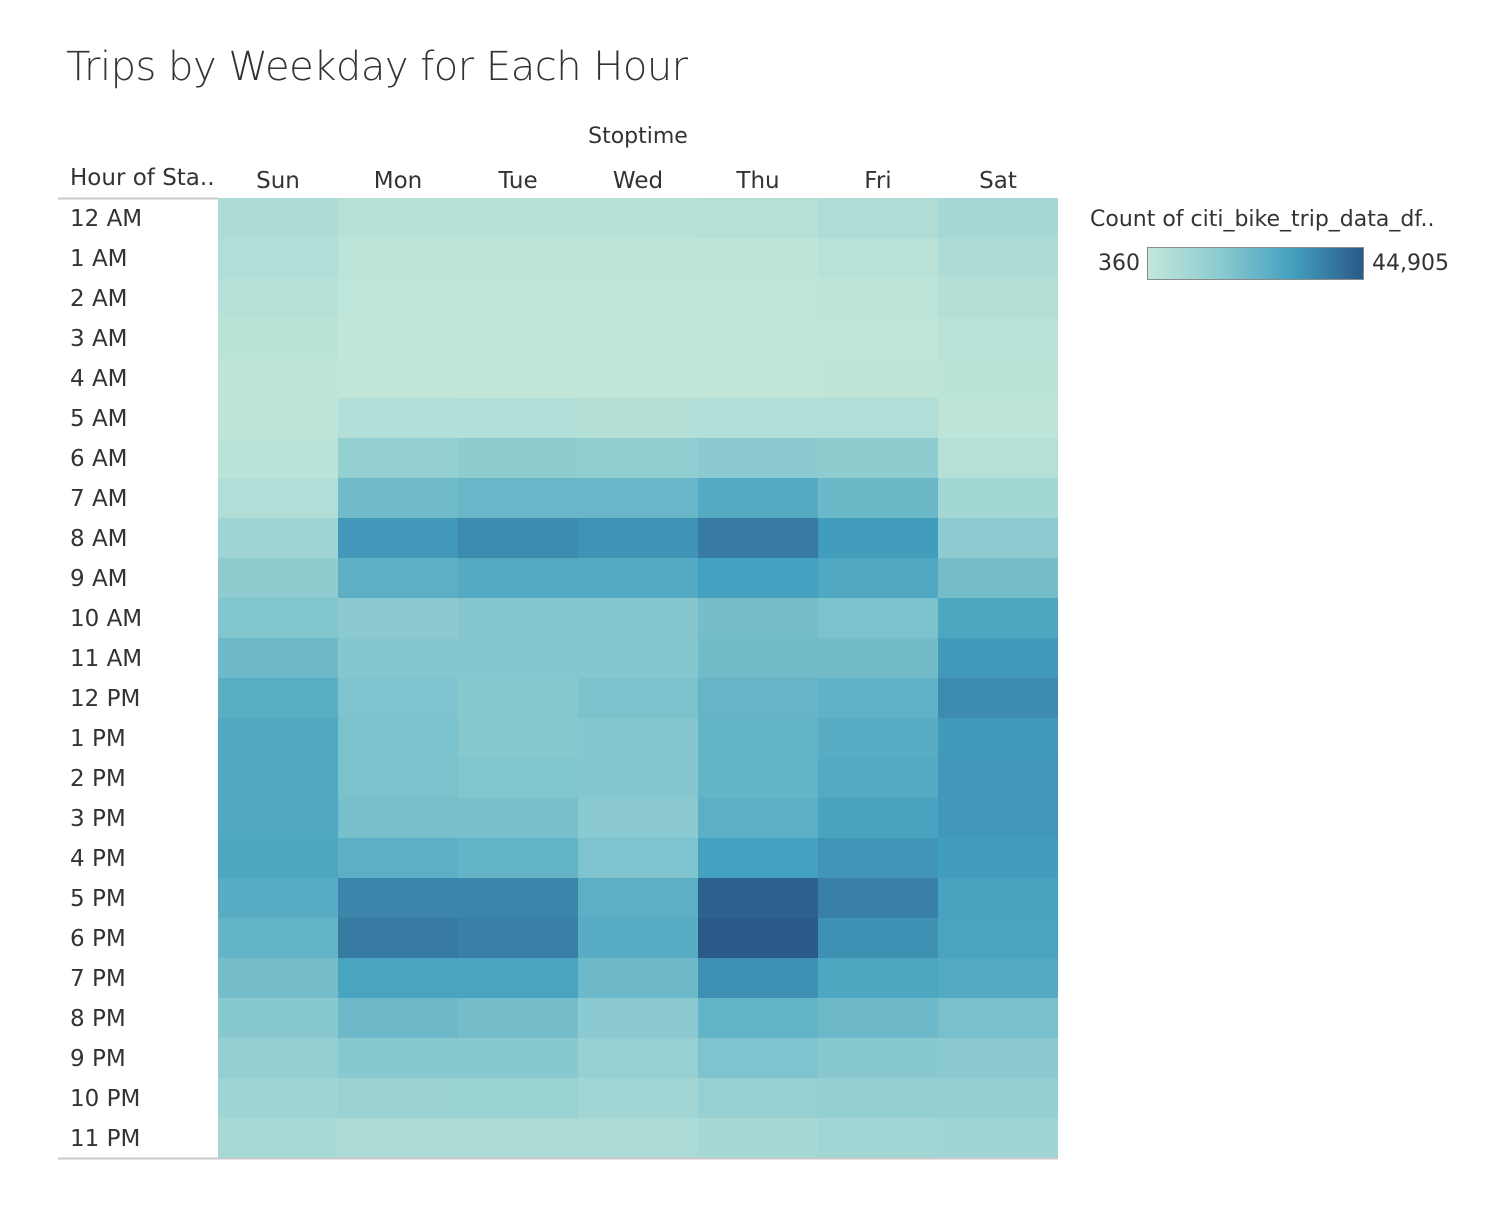  Describe the element at coordinates (278, 818) in the screenshot. I see `heatmap-cell-sun-3-pm` at that location.